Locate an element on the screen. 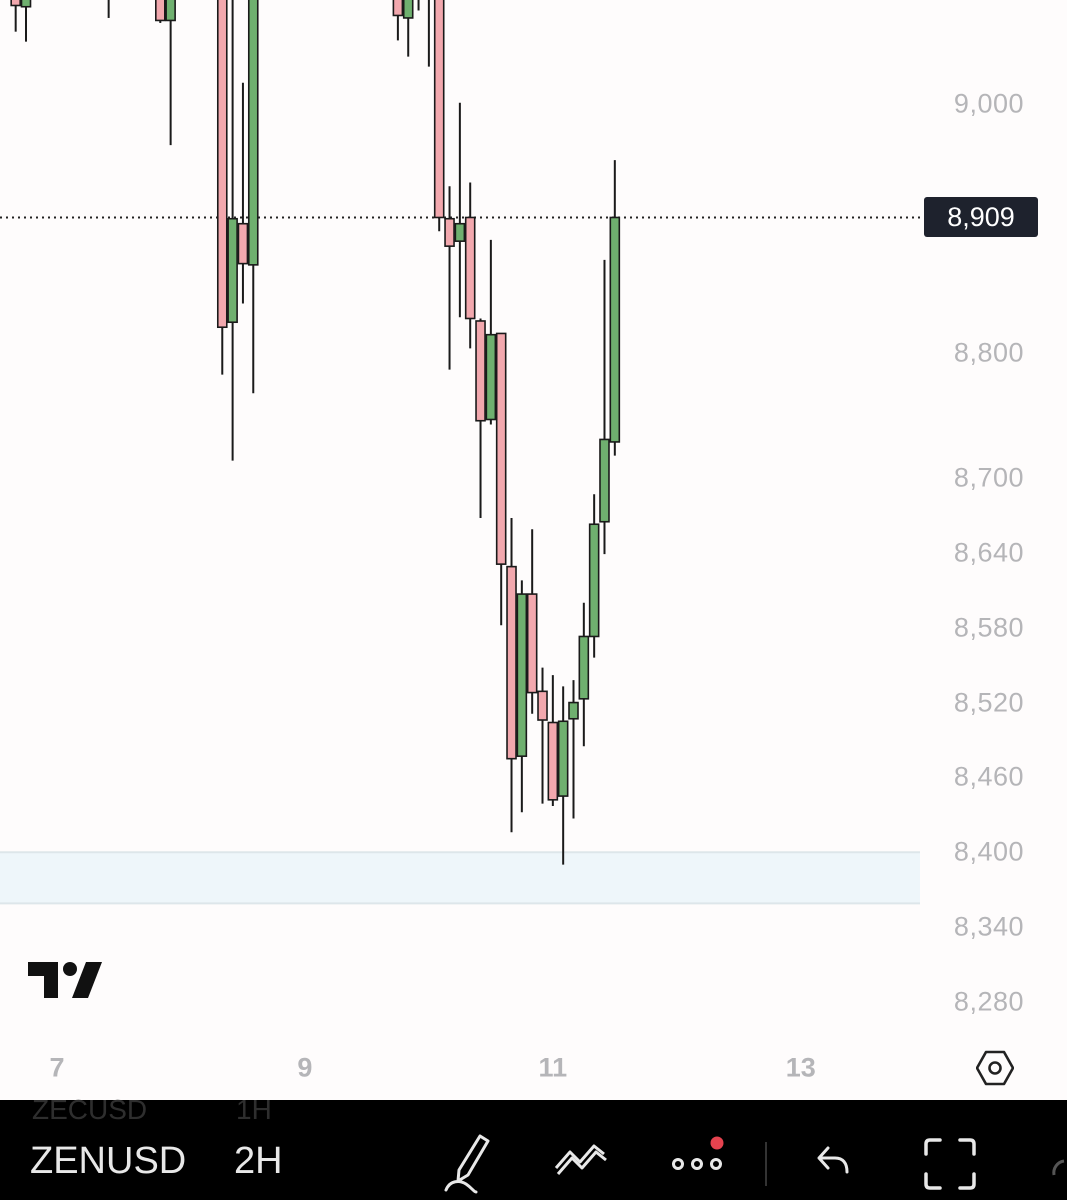 The image size is (1067, 1200). price-axis-label: 8,580 is located at coordinates (988, 627).